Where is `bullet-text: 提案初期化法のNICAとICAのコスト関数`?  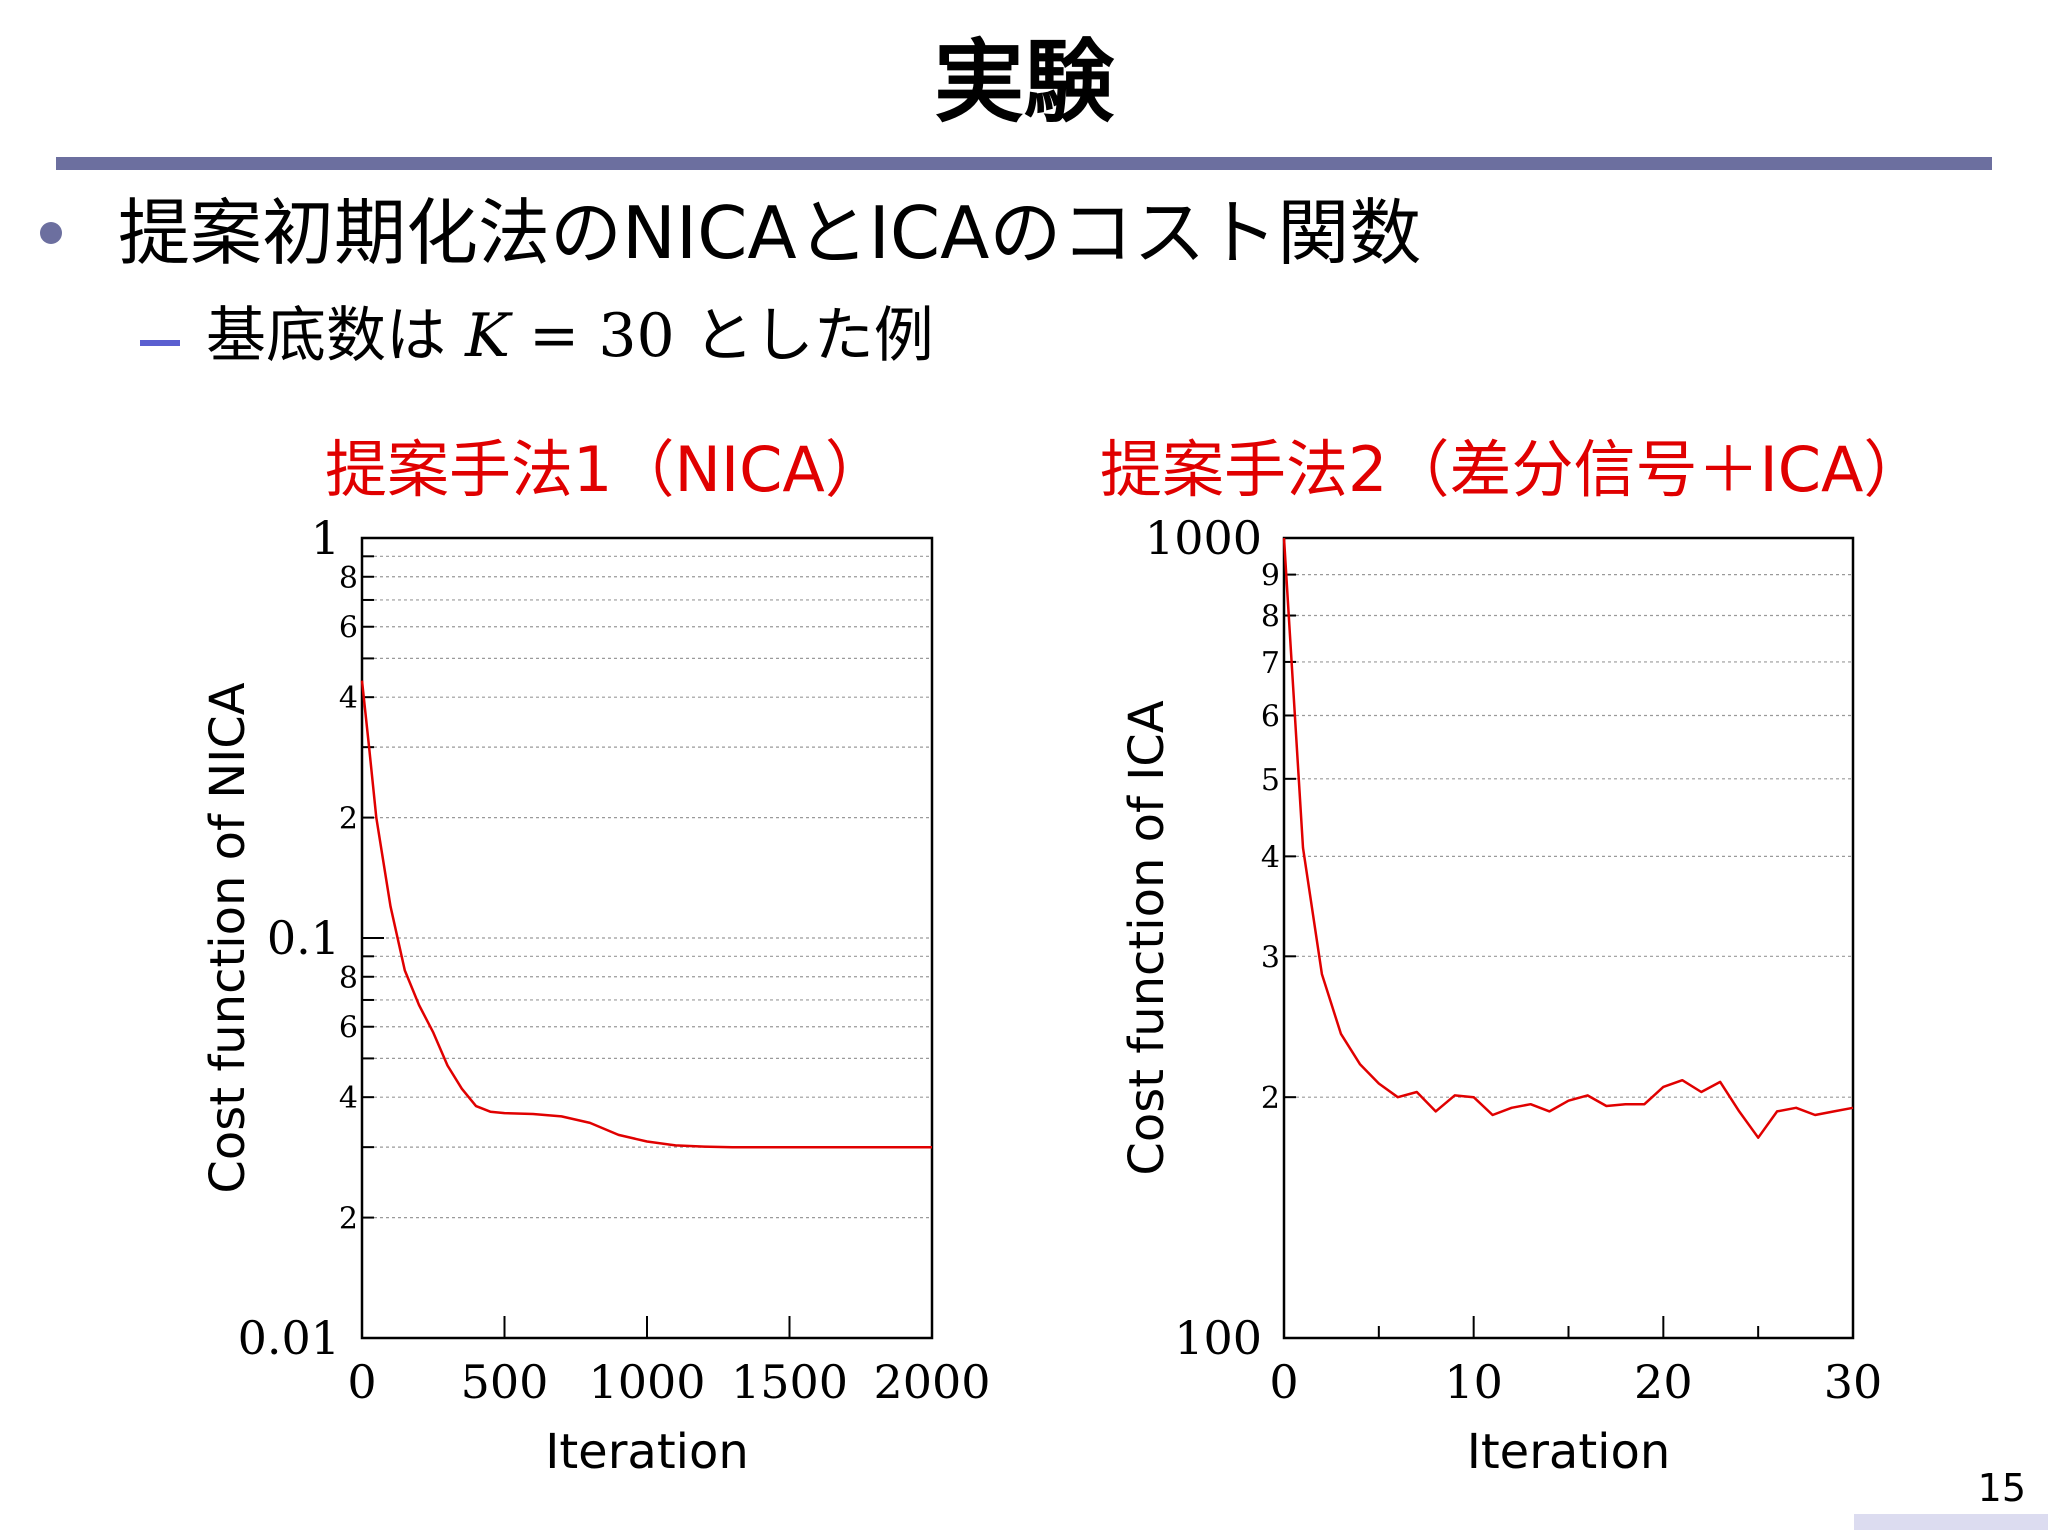 bullet-text: 提案初期化法のNICAとICAのコスト関数 is located at coordinates (770, 233).